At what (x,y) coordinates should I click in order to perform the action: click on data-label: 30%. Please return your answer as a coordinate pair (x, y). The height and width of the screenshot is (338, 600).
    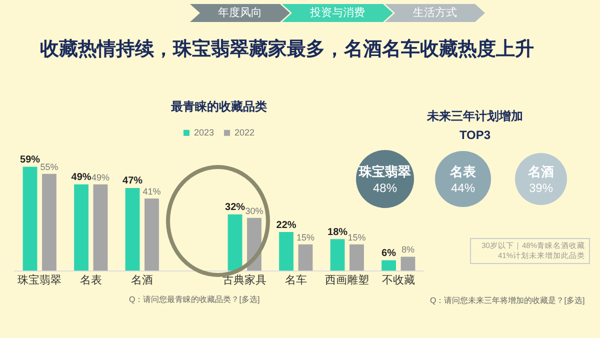
    Looking at the image, I should click on (254, 211).